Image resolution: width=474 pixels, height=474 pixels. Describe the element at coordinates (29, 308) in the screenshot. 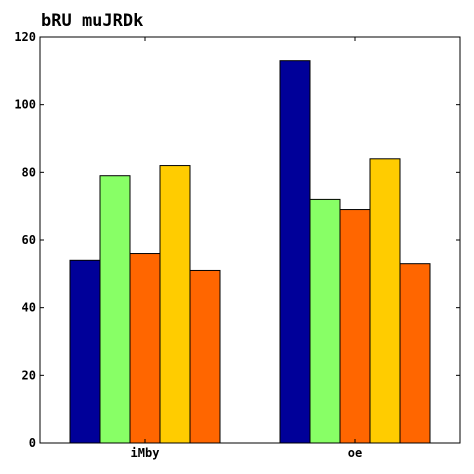

I see `y-tick-label: 40` at that location.